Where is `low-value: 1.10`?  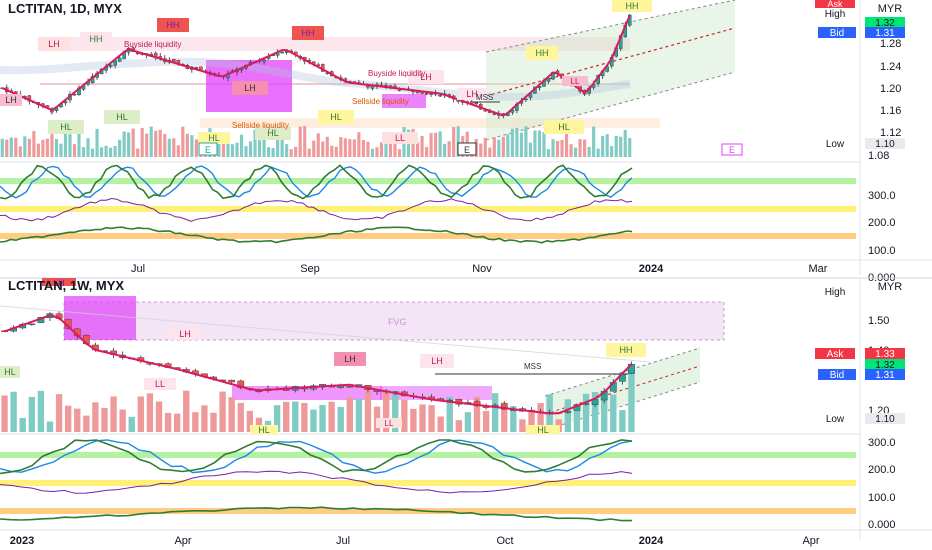 low-value: 1.10 is located at coordinates (885, 144).